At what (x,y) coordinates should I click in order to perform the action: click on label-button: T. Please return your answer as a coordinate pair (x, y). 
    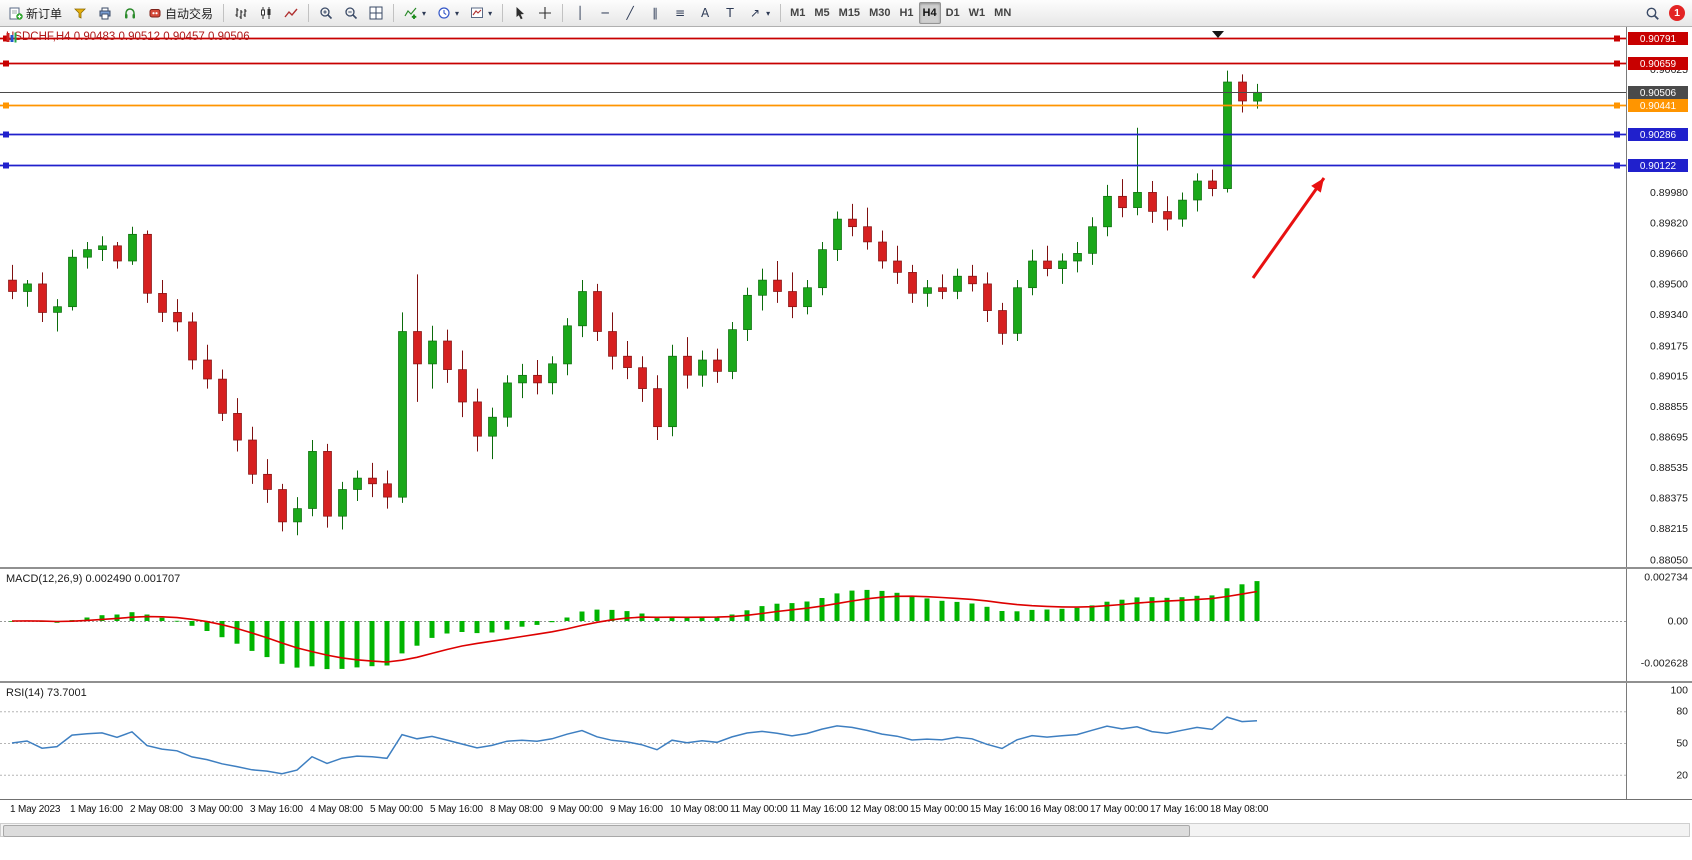
    Looking at the image, I should click on (730, 13).